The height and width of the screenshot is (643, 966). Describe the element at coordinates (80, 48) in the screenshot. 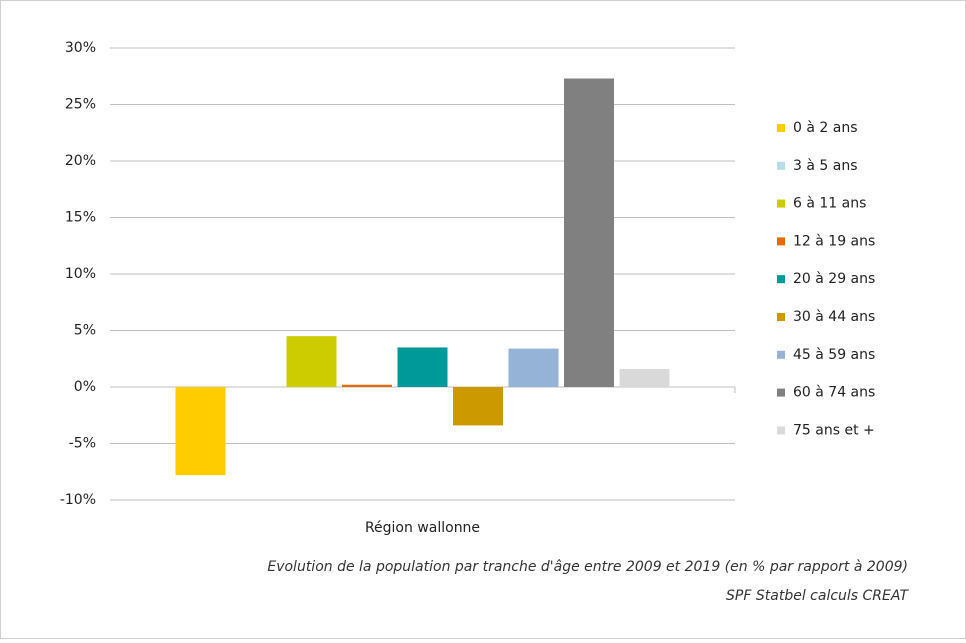

I see `y-tick-label: 30%` at that location.